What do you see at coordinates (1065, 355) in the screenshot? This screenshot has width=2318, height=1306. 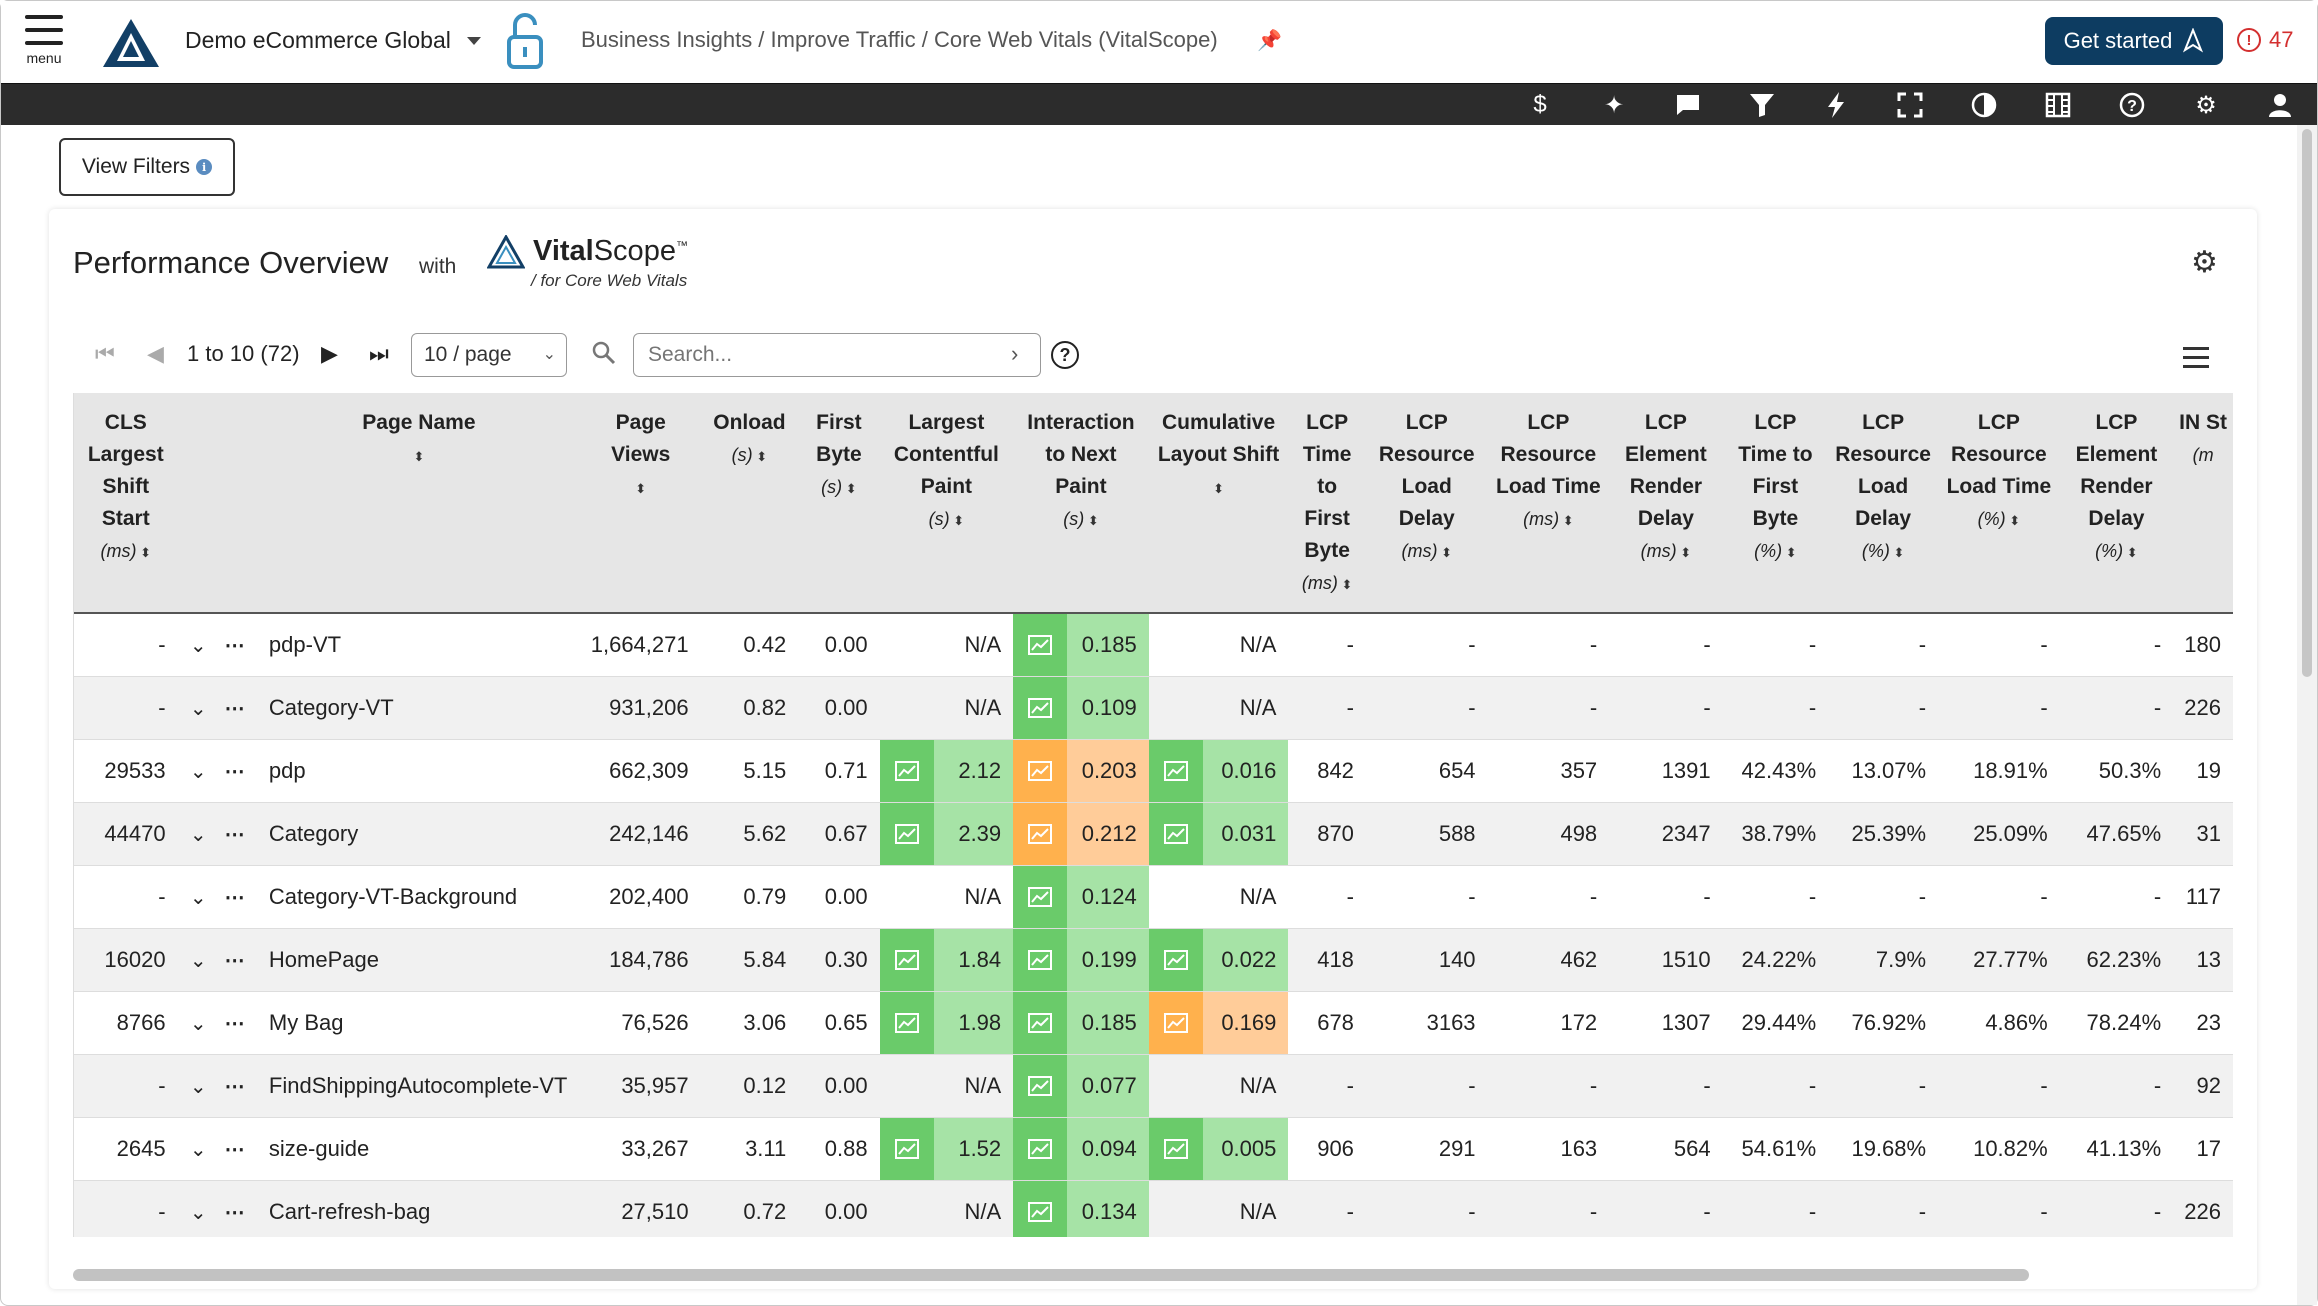 I see `table-help-icon: ?` at bounding box center [1065, 355].